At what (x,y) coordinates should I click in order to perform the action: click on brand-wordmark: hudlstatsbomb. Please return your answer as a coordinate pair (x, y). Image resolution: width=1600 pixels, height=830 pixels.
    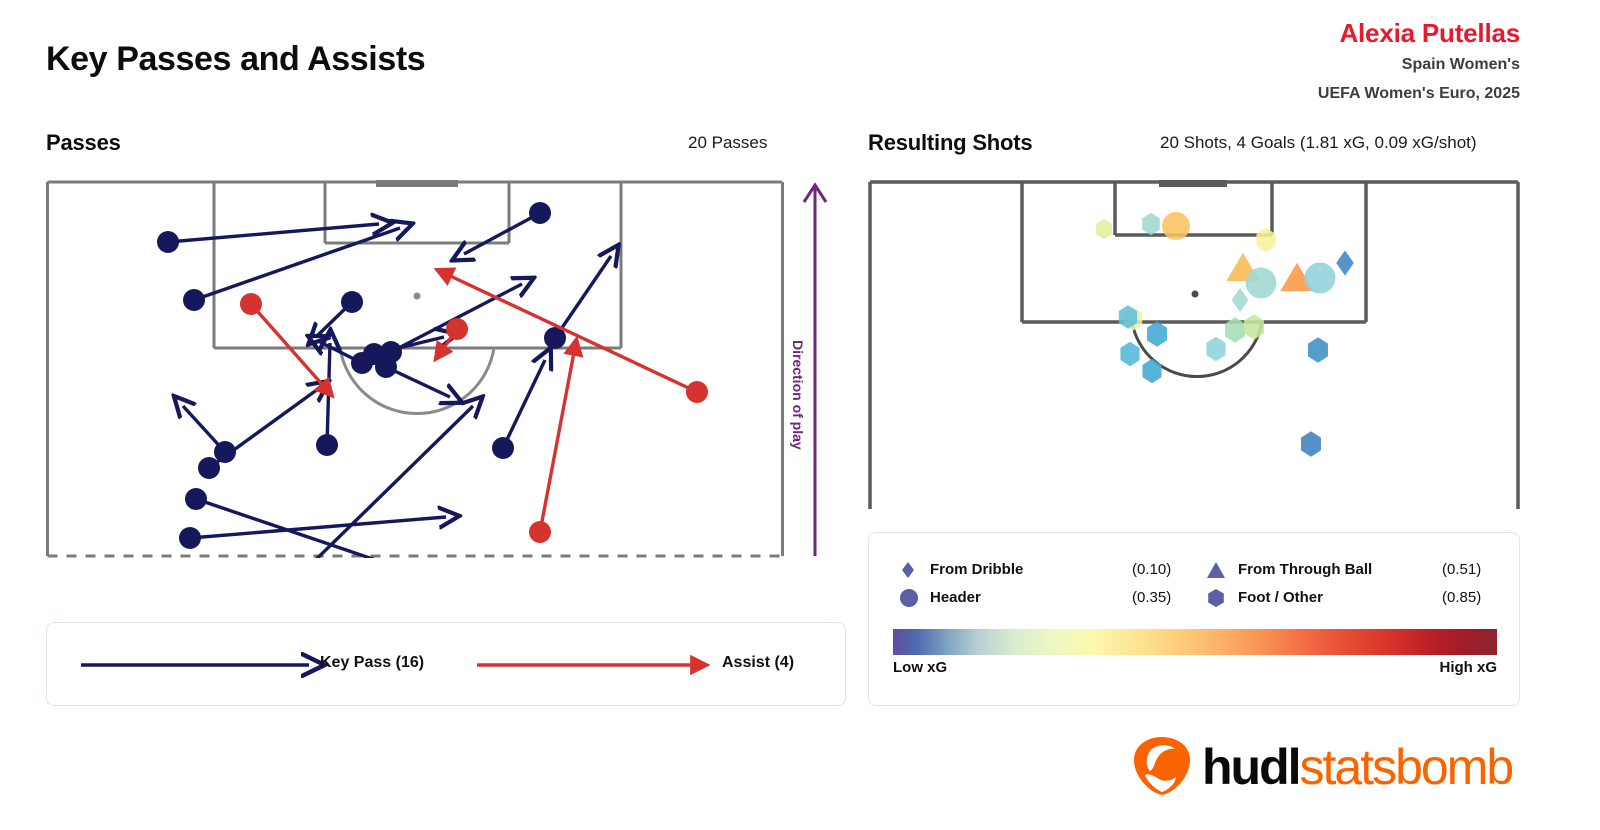
    Looking at the image, I should click on (1358, 767).